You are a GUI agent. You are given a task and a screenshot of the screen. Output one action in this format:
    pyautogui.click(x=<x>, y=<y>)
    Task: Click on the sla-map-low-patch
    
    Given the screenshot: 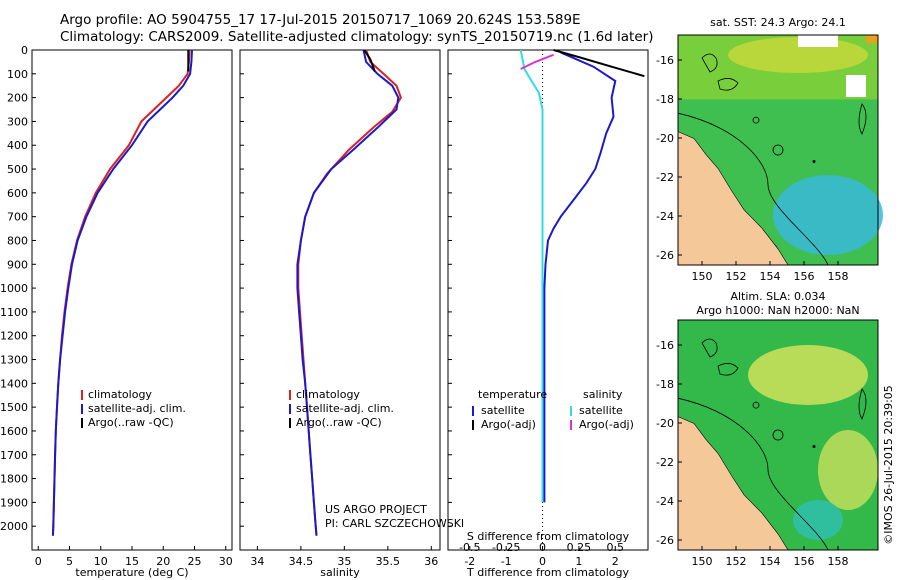 What is the action you would take?
    pyautogui.click(x=818, y=520)
    